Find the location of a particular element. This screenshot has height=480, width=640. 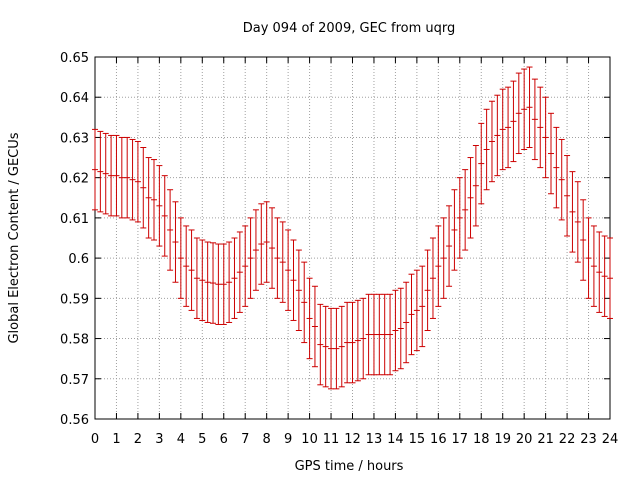

y-tick-label: 0.63 is located at coordinates (74, 138).